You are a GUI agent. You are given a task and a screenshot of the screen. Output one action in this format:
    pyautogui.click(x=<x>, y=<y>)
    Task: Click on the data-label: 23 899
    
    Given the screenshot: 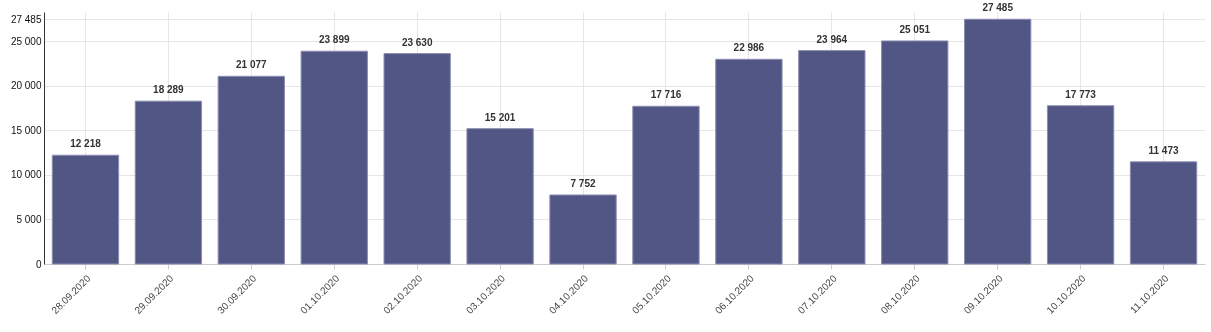 What is the action you would take?
    pyautogui.click(x=334, y=40)
    